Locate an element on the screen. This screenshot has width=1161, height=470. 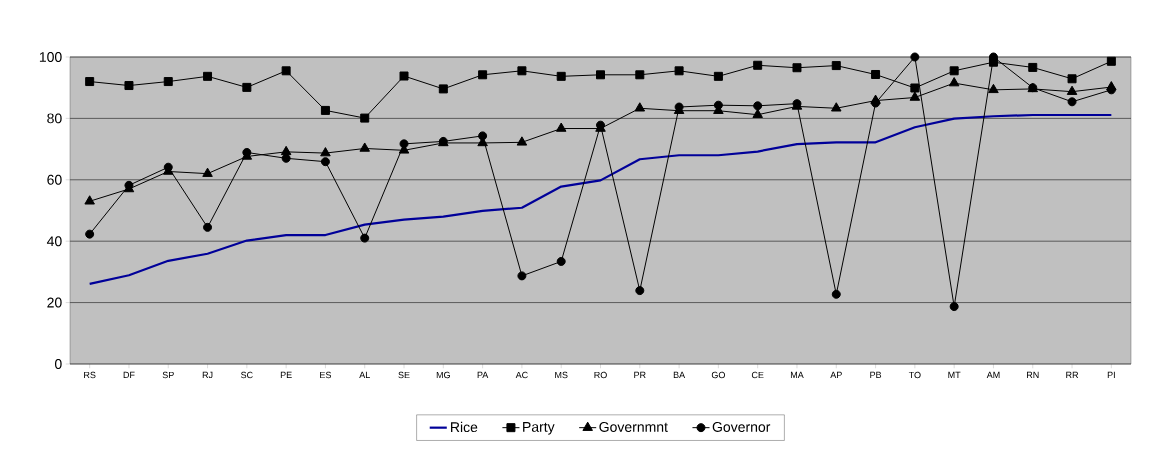
y-tick-label: 60 is located at coordinates (54, 179).